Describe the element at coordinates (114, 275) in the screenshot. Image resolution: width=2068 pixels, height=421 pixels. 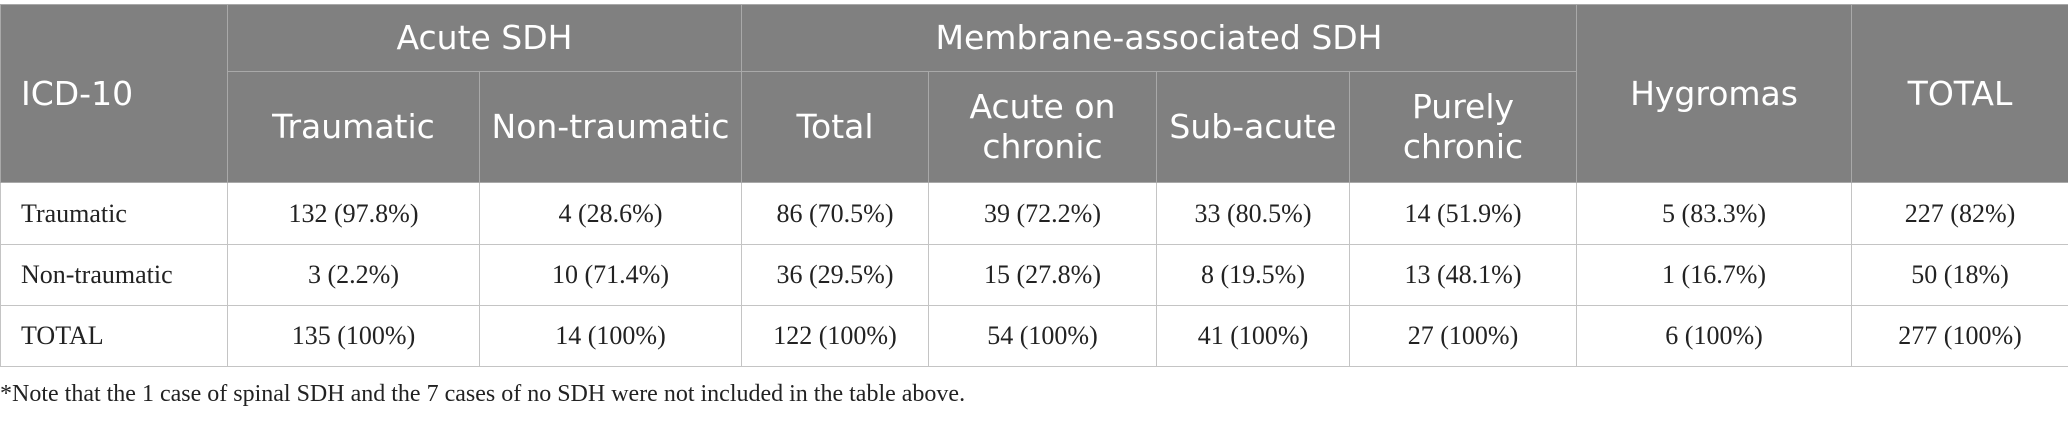
I see `row-label: Non-traumatic` at that location.